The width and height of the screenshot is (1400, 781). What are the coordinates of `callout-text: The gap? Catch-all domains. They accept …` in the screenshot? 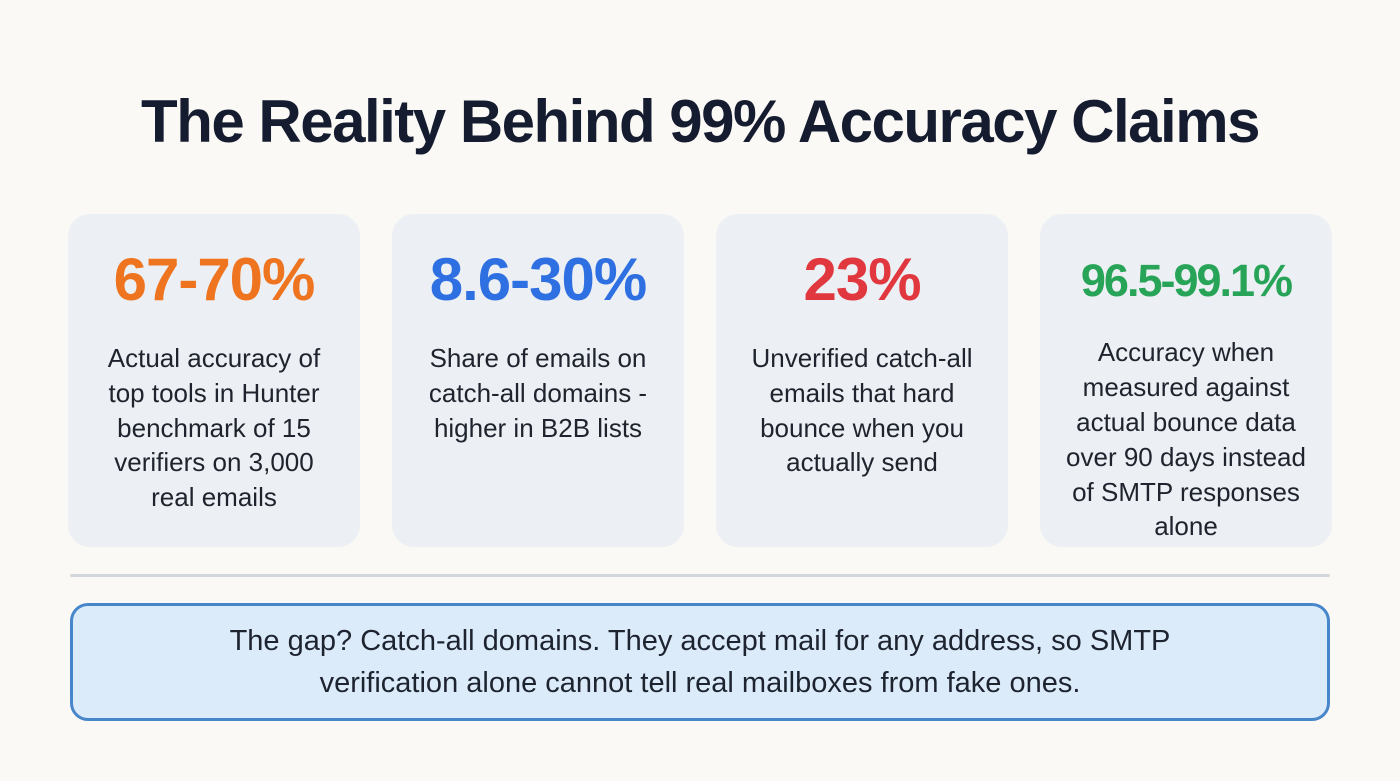 It's located at (700, 661).